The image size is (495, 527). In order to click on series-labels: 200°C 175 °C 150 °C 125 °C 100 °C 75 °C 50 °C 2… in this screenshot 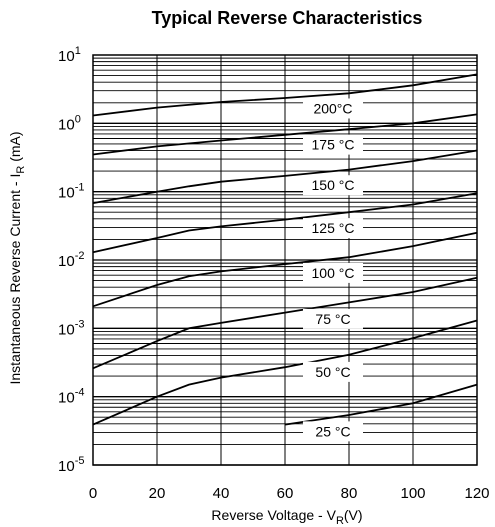, I will do `click(333, 270)`.